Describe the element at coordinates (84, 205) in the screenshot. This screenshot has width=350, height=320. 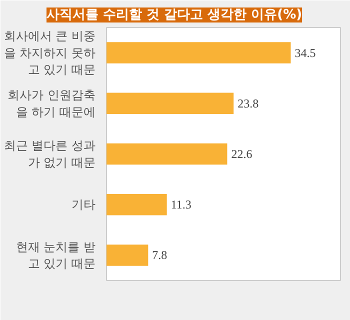
I see `y-tick-label: 기타` at that location.